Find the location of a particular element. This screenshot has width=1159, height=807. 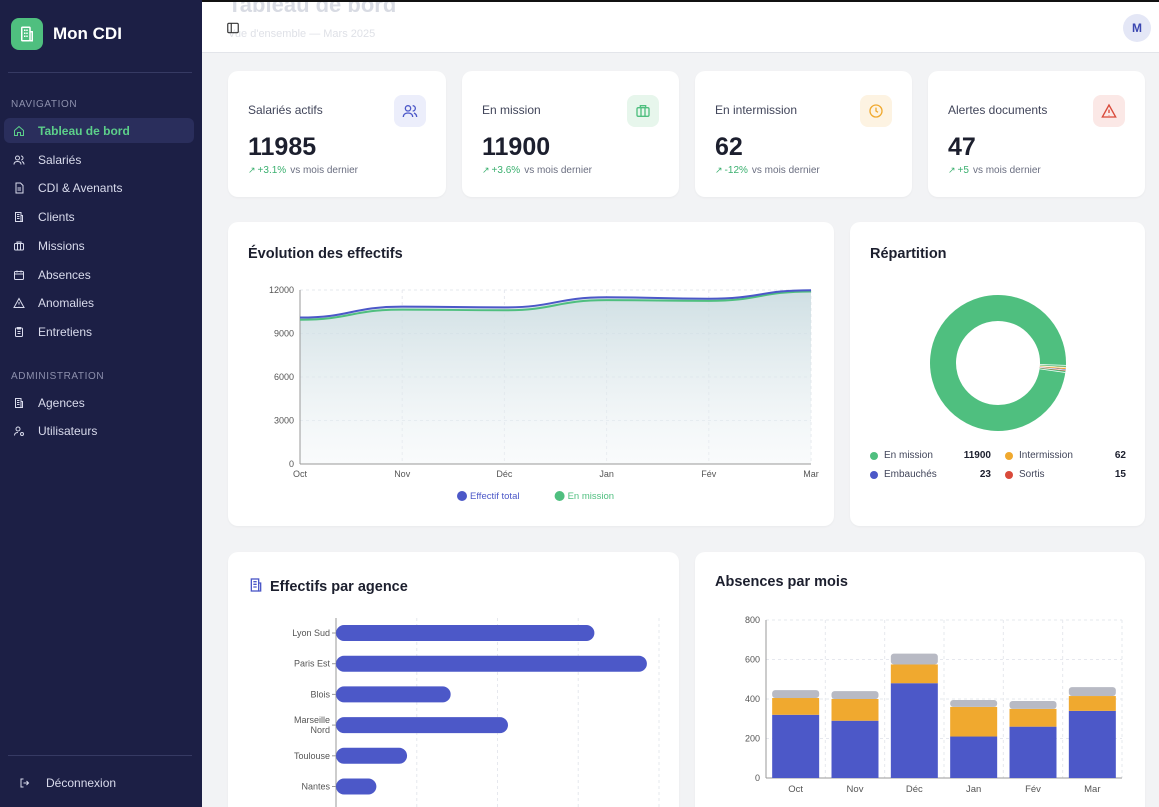

absences-chart: 0 200 400 600 800 Oct Nov Déc Jan Fév Mar is located at coordinates (934, 705).